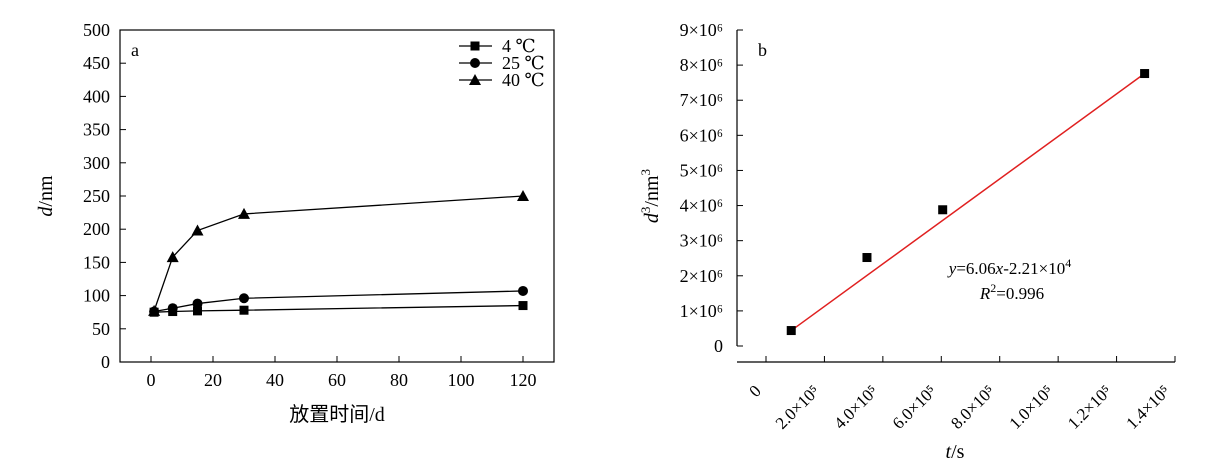  I want to click on chart-a-x-tick-label: 60, so click(337, 380).